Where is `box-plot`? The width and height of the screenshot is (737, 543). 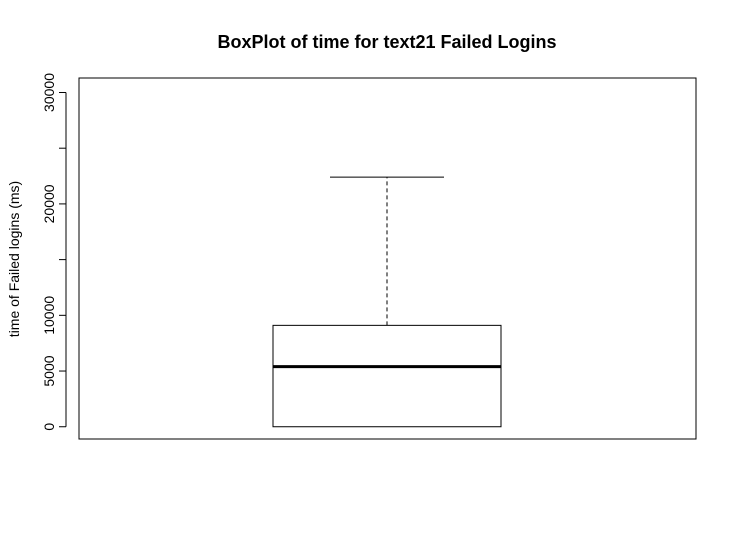
box-plot is located at coordinates (387, 302).